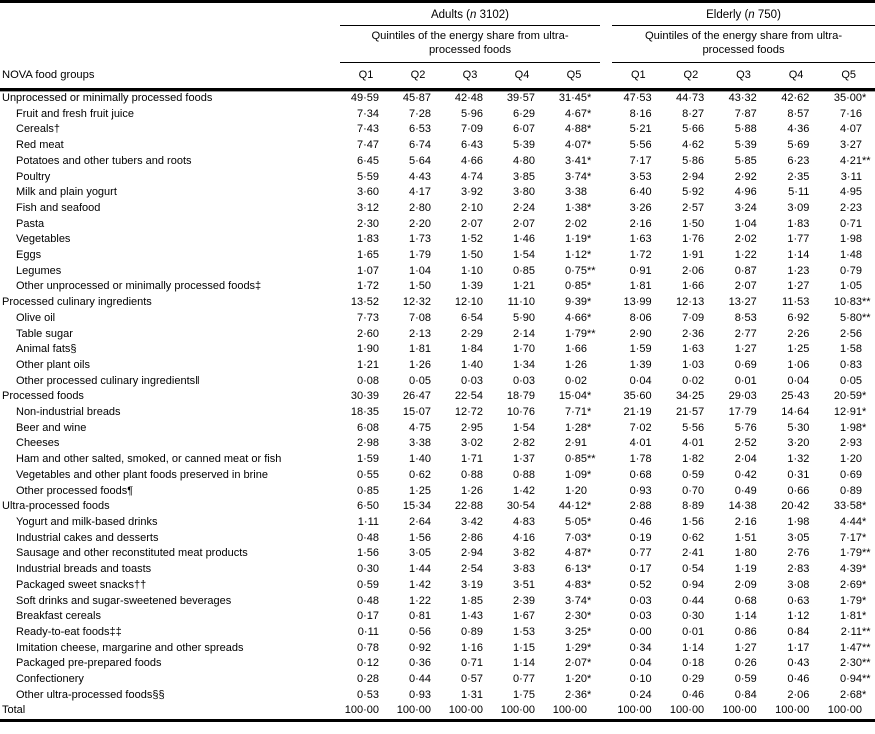  Describe the element at coordinates (745, 239) in the screenshot. I see `value-cell: 2·02` at that location.